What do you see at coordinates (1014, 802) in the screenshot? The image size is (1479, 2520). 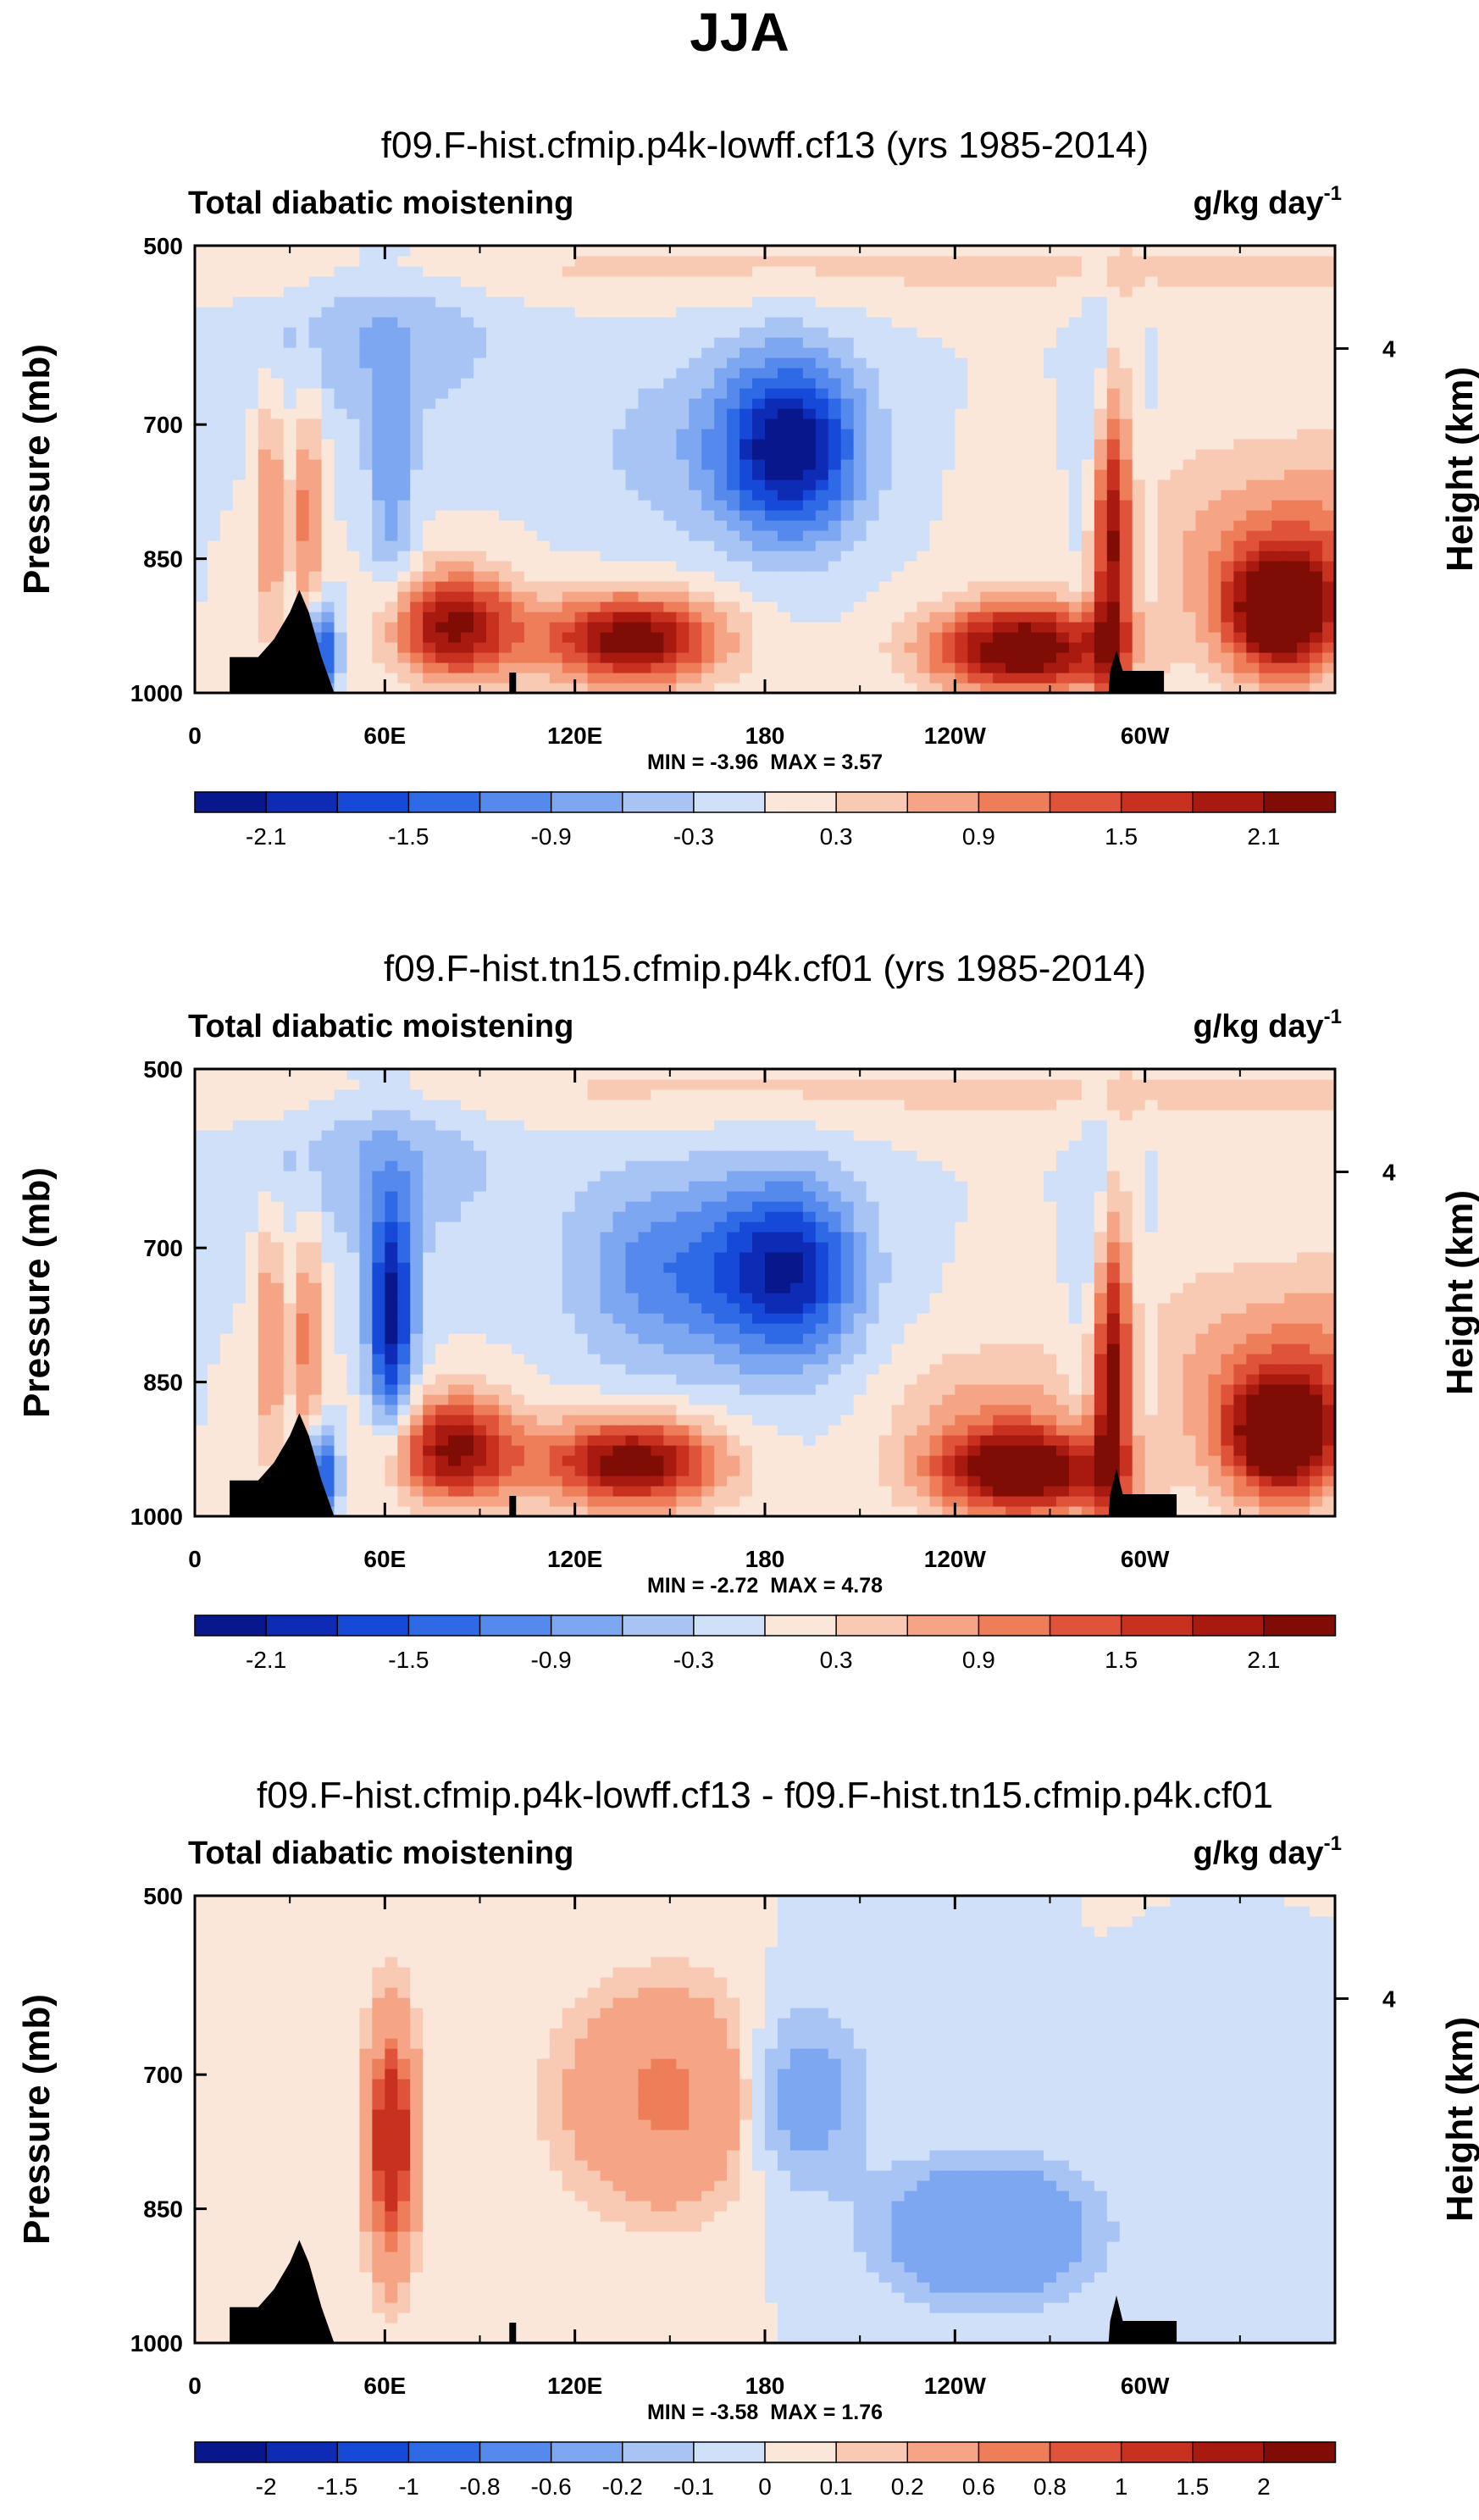 I see `colorbar-swatch` at bounding box center [1014, 802].